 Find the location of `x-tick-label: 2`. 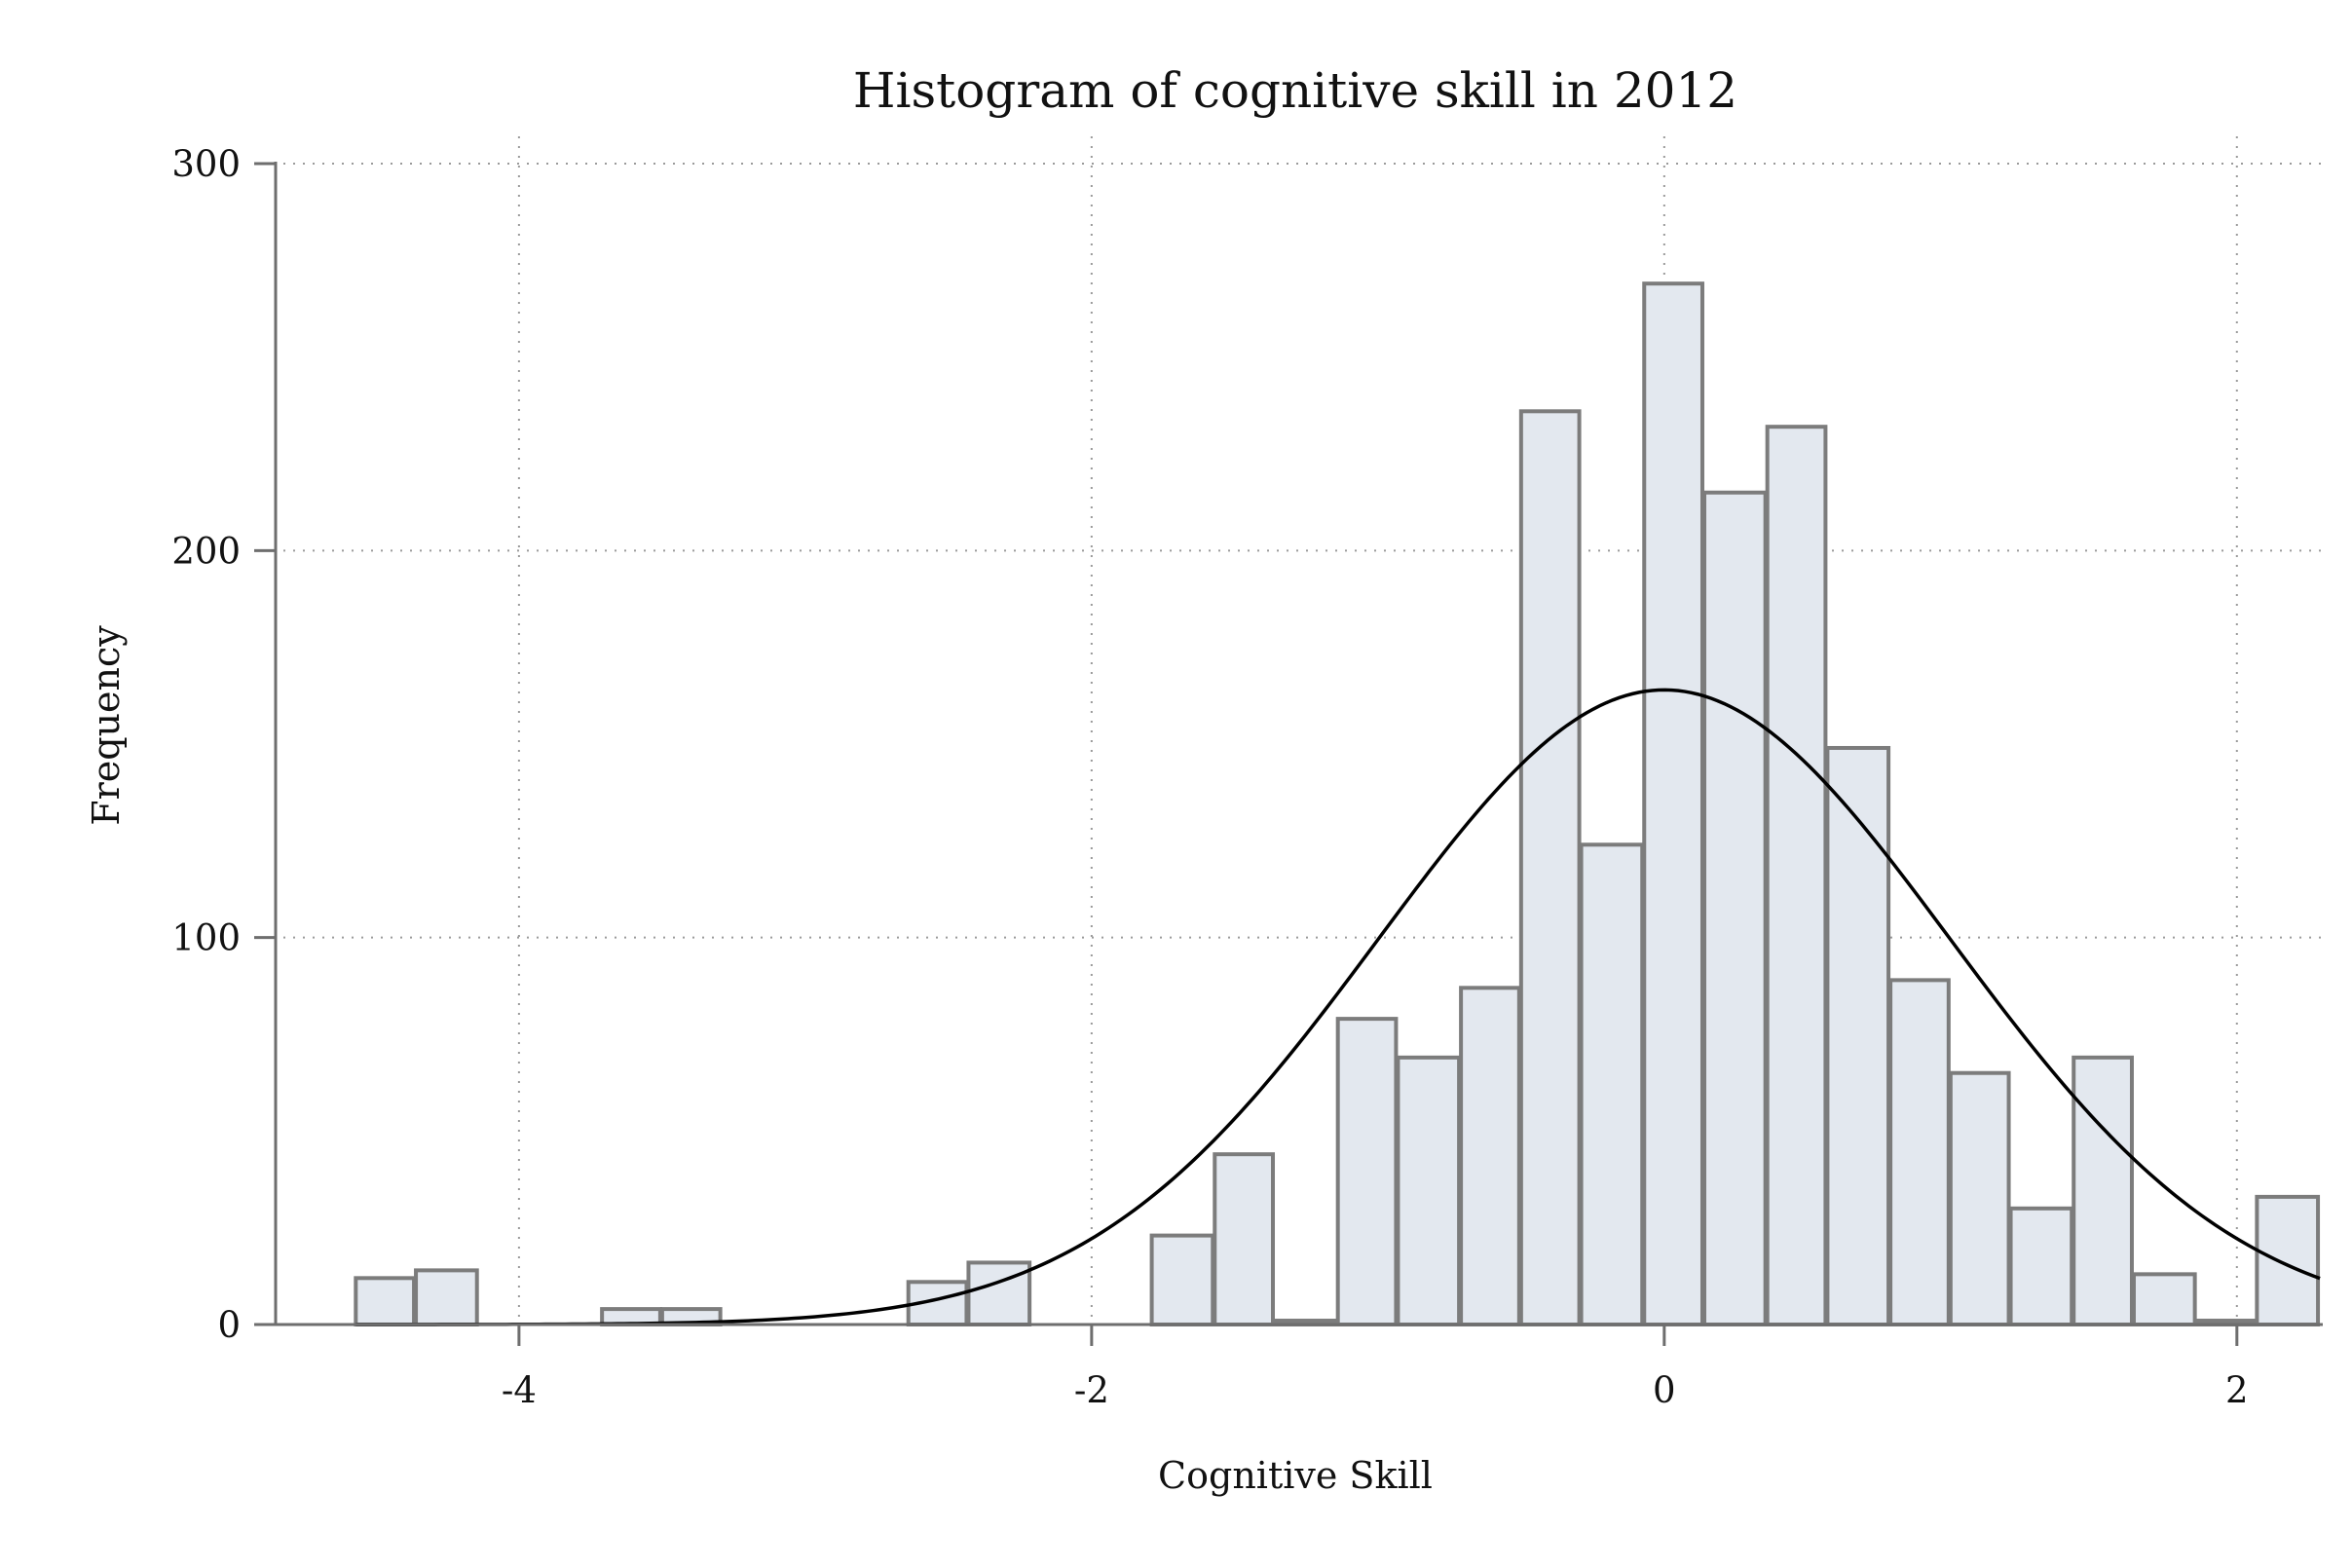

x-tick-label: 2 is located at coordinates (2237, 1390).